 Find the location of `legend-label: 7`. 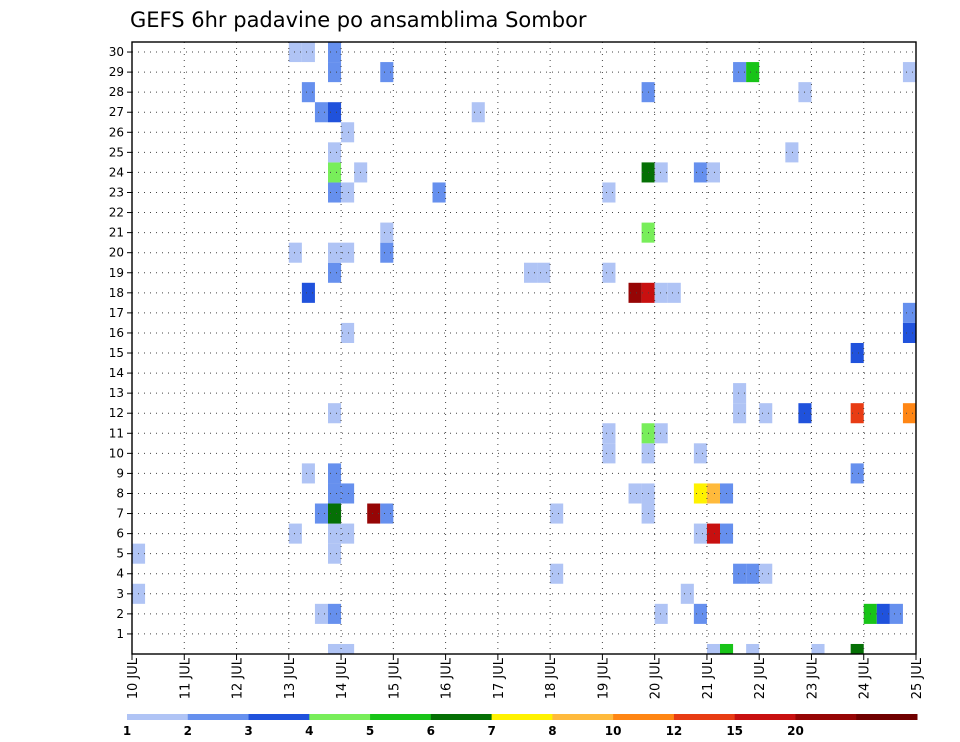

legend-label: 7 is located at coordinates (491, 731).